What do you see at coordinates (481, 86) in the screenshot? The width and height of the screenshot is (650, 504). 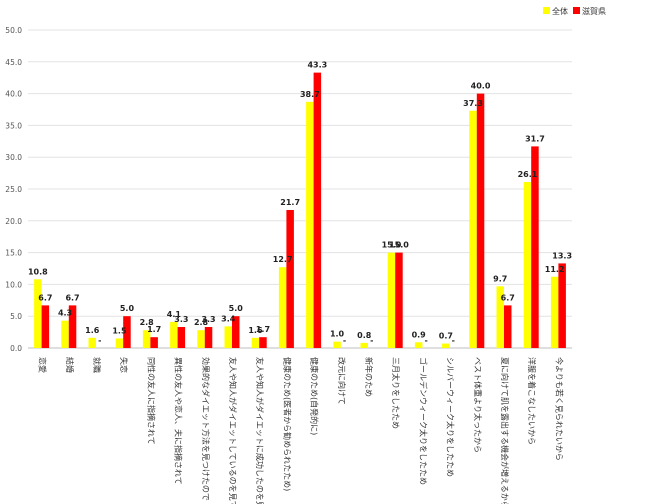 I see `value-label: 40.0` at bounding box center [481, 86].